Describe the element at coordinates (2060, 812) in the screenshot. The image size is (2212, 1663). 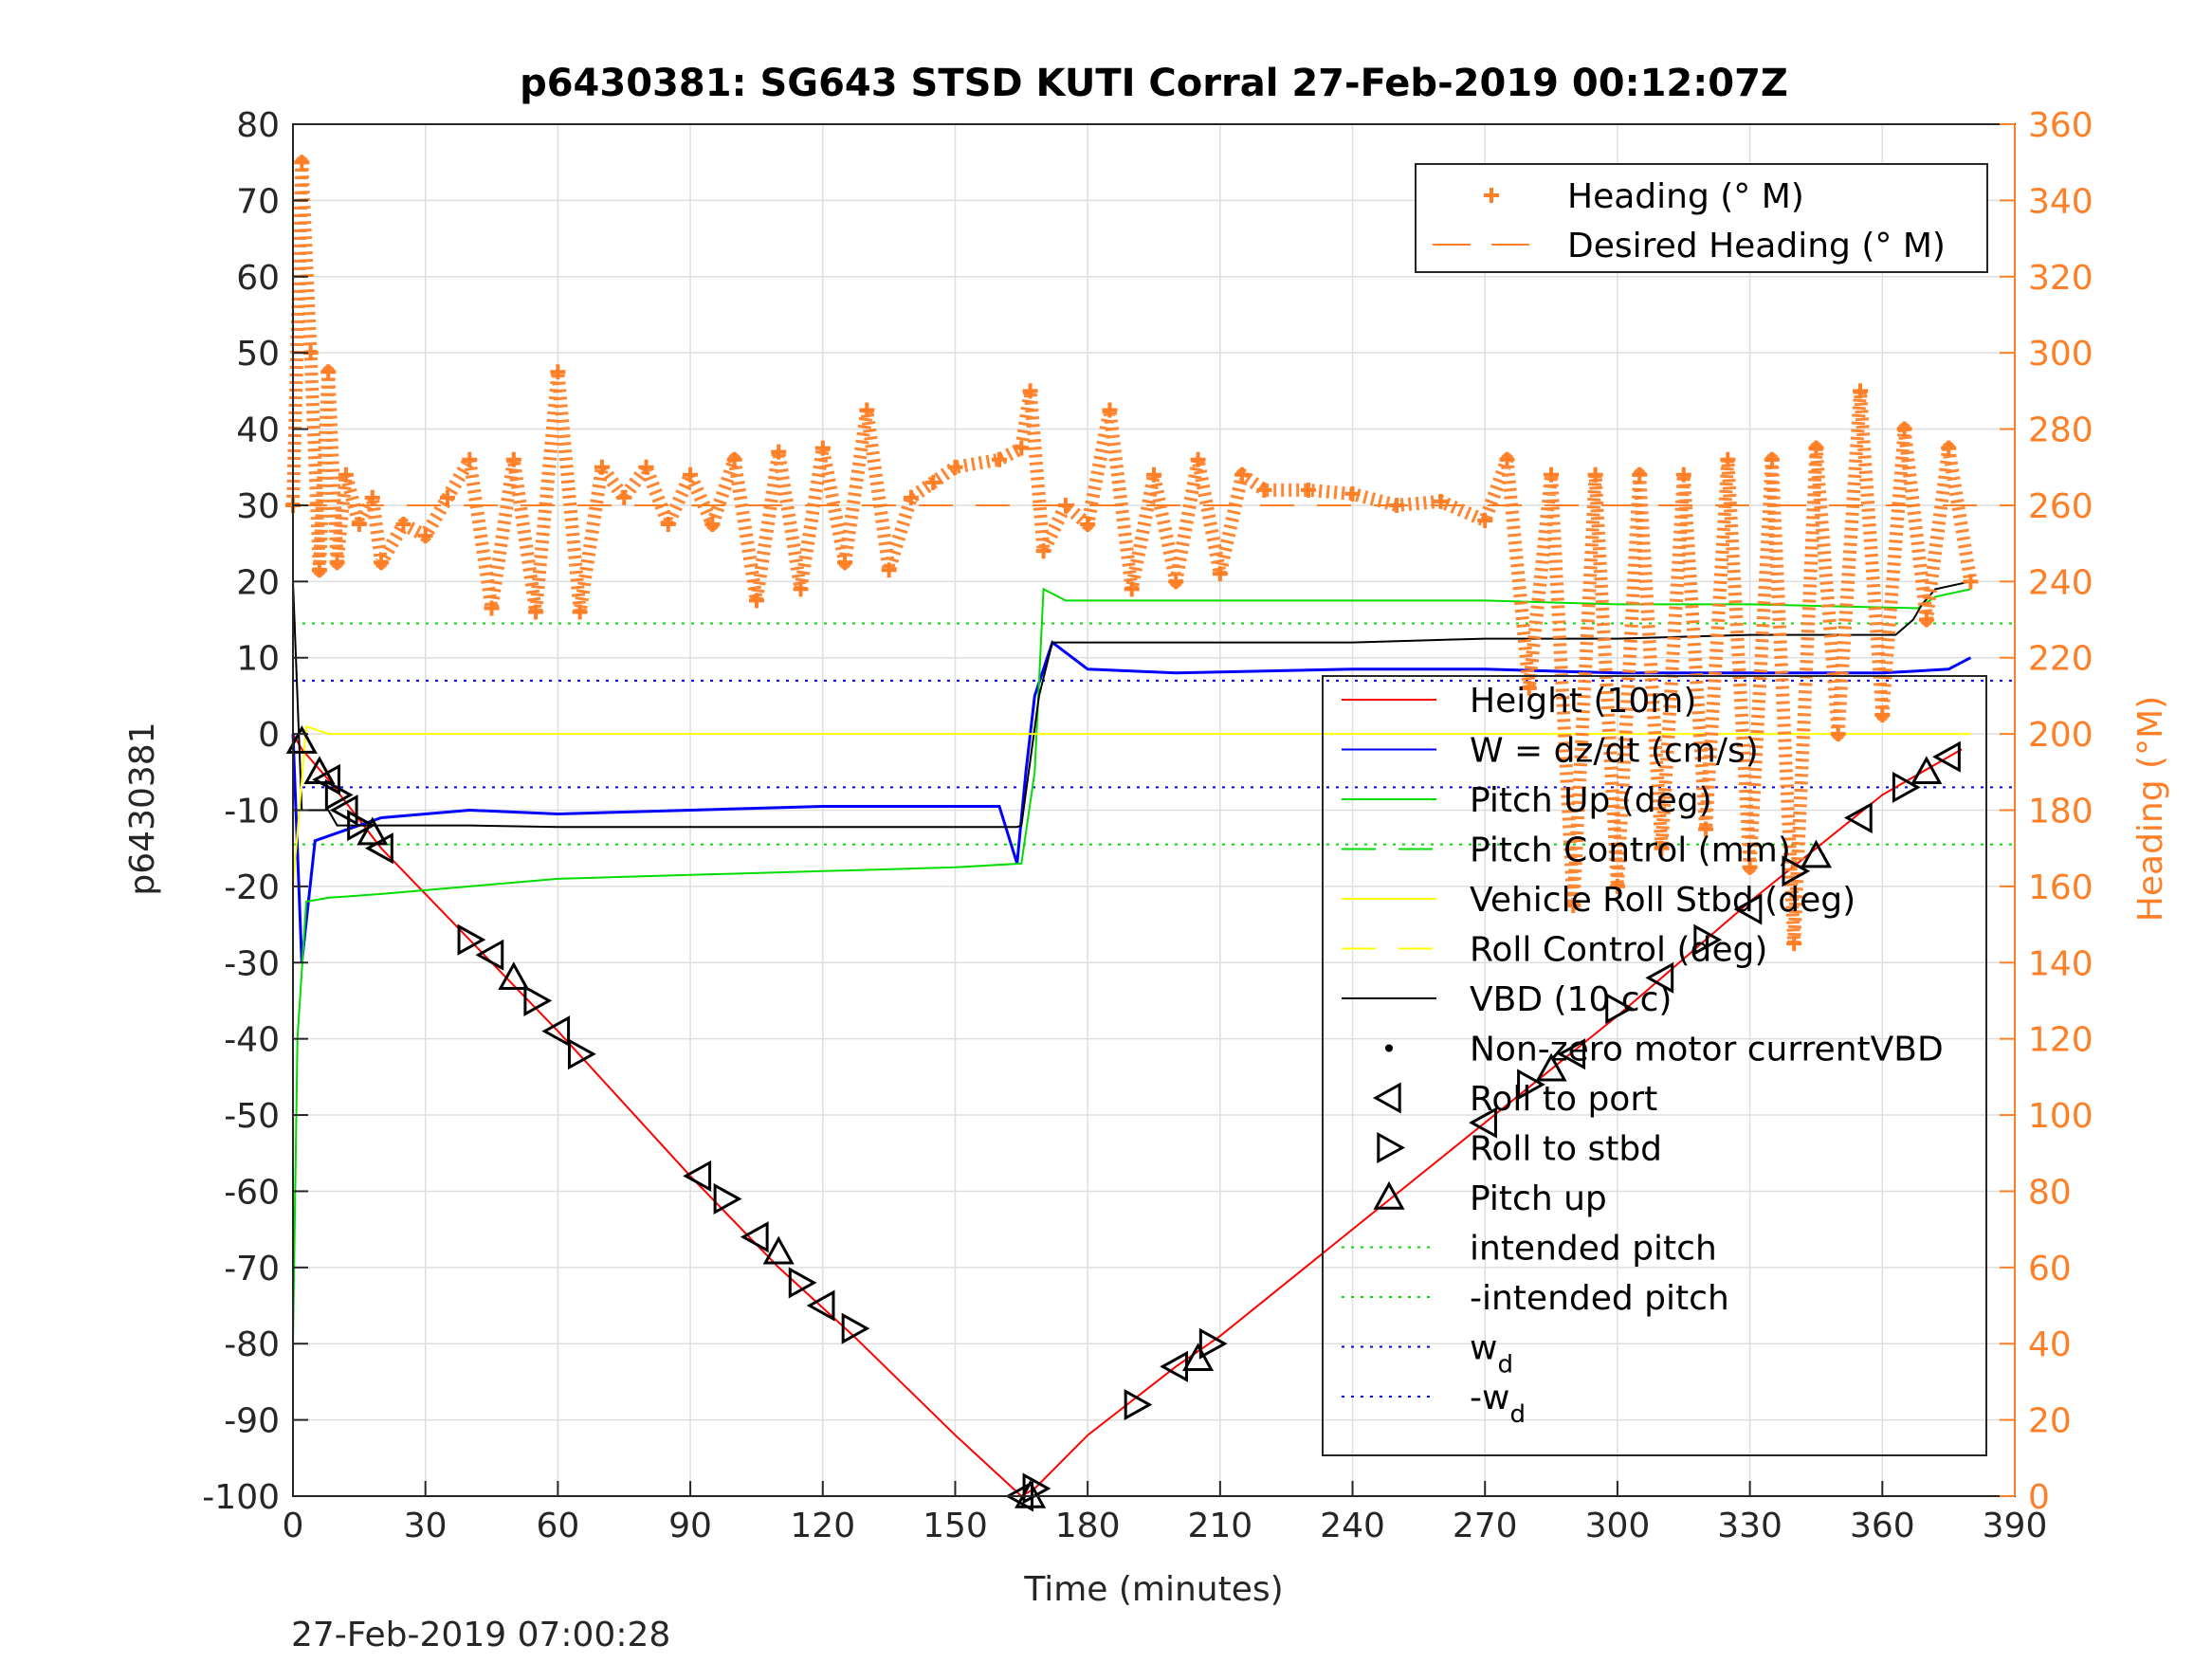
I see `y2-tick-label: 180` at that location.